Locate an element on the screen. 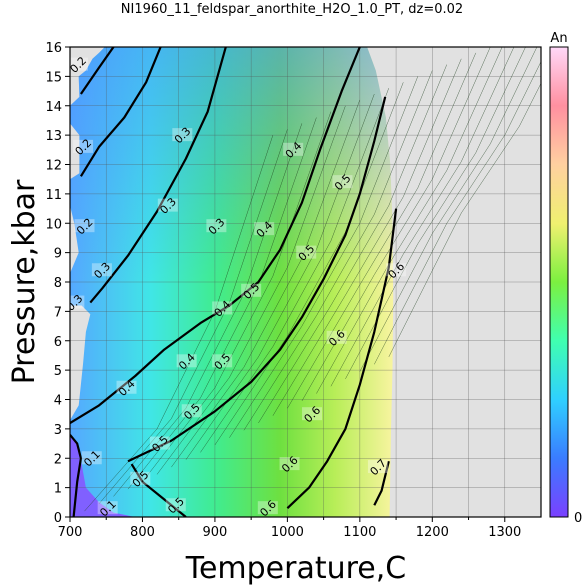 This screenshot has width=585, height=587. y-tick-label: 5 is located at coordinates (58, 371).